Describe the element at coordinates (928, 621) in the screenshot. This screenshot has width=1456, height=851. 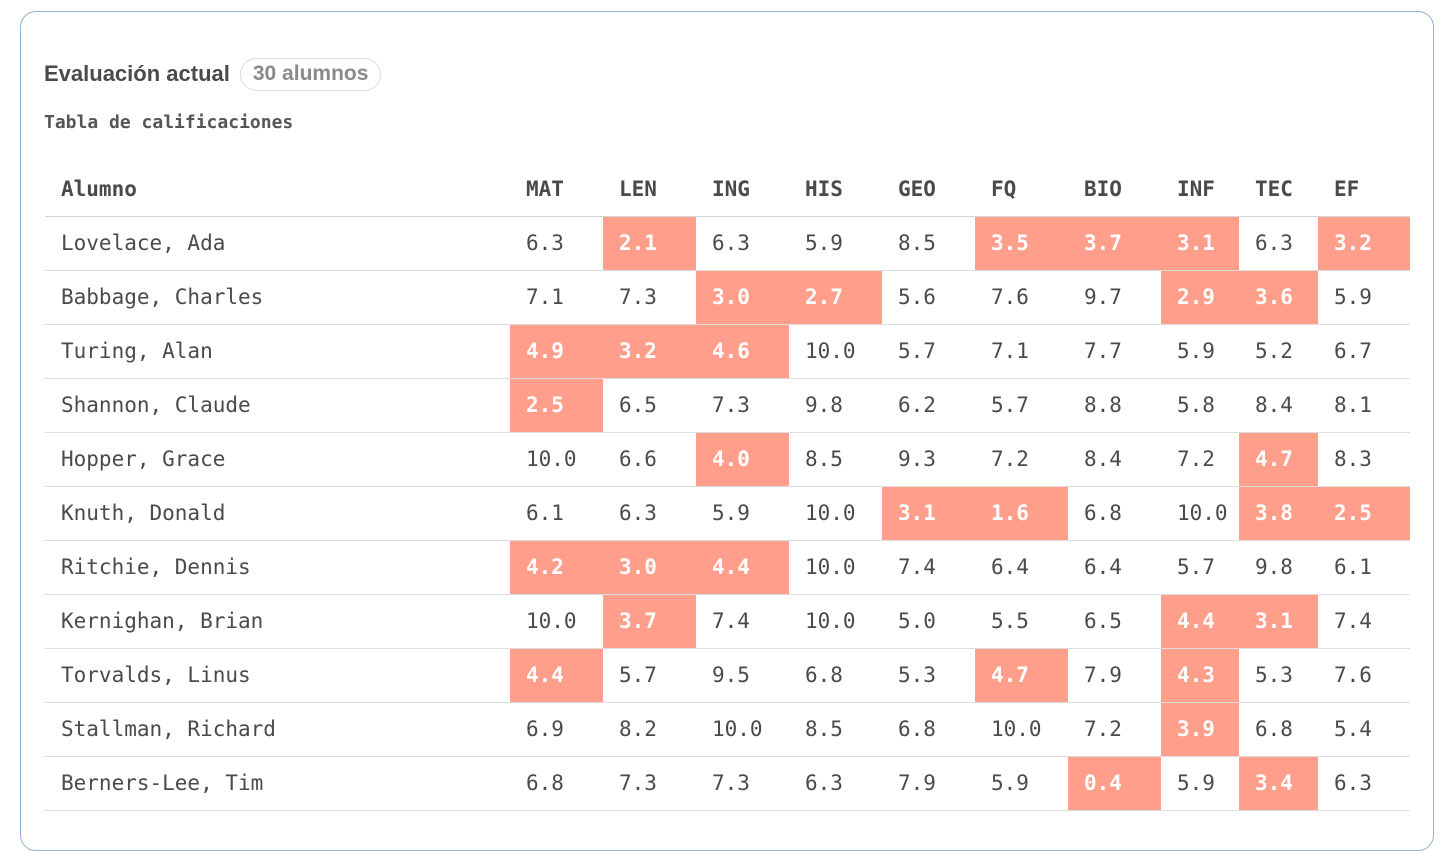
I see `grade-cell: 5.0` at that location.